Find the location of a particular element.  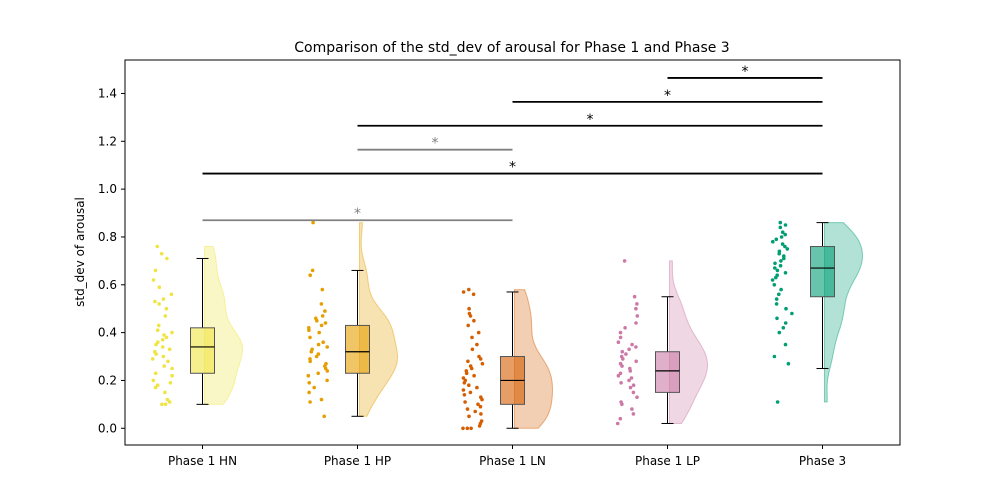

x-tick-label: Phase 1 LN is located at coordinates (512, 461).